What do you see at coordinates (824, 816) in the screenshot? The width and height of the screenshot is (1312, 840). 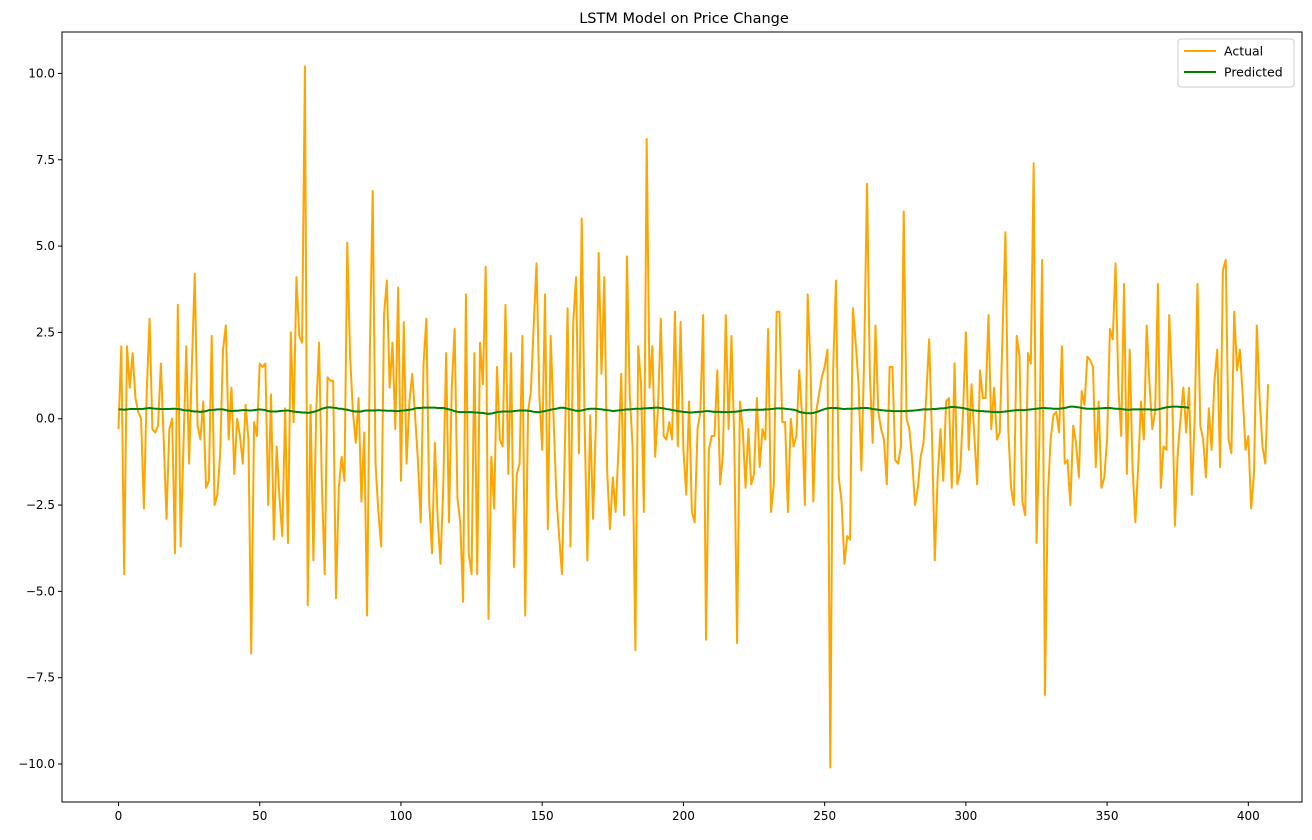 I see `x-tick-label: 250` at bounding box center [824, 816].